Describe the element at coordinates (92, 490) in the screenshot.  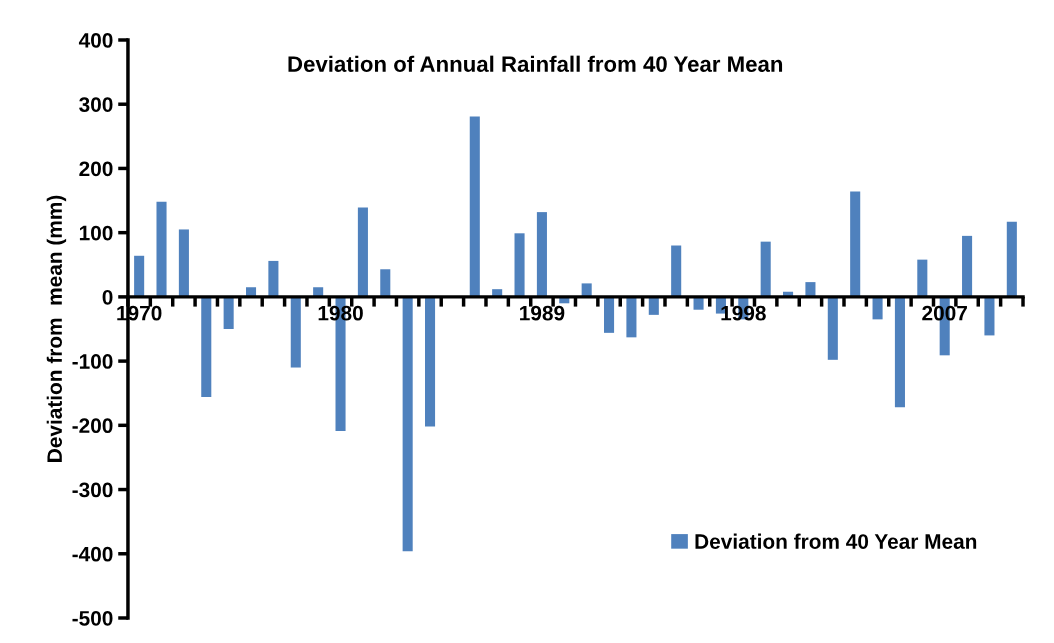
I see `y-tick-label: -300` at that location.